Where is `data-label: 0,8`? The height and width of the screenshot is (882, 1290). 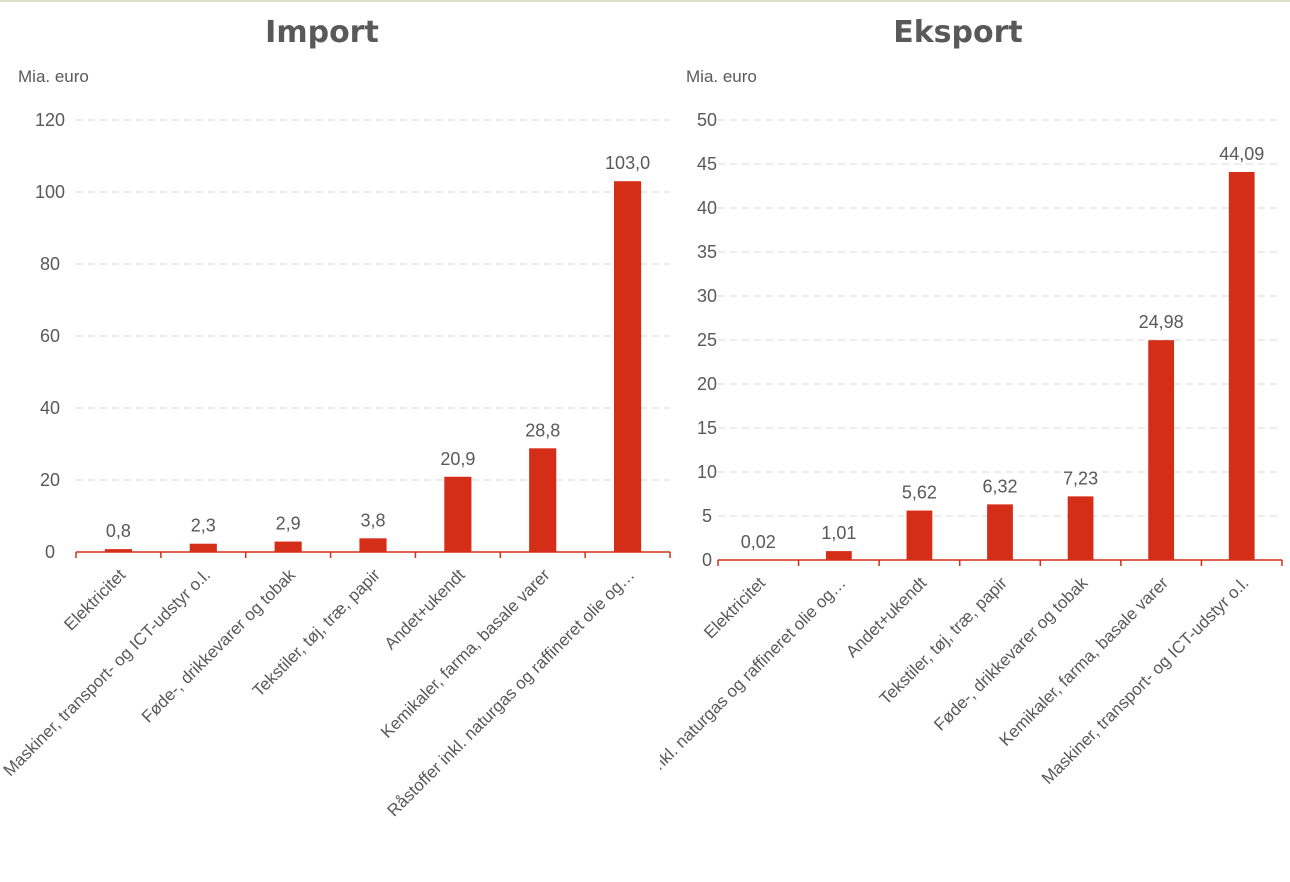 data-label: 0,8 is located at coordinates (118, 531).